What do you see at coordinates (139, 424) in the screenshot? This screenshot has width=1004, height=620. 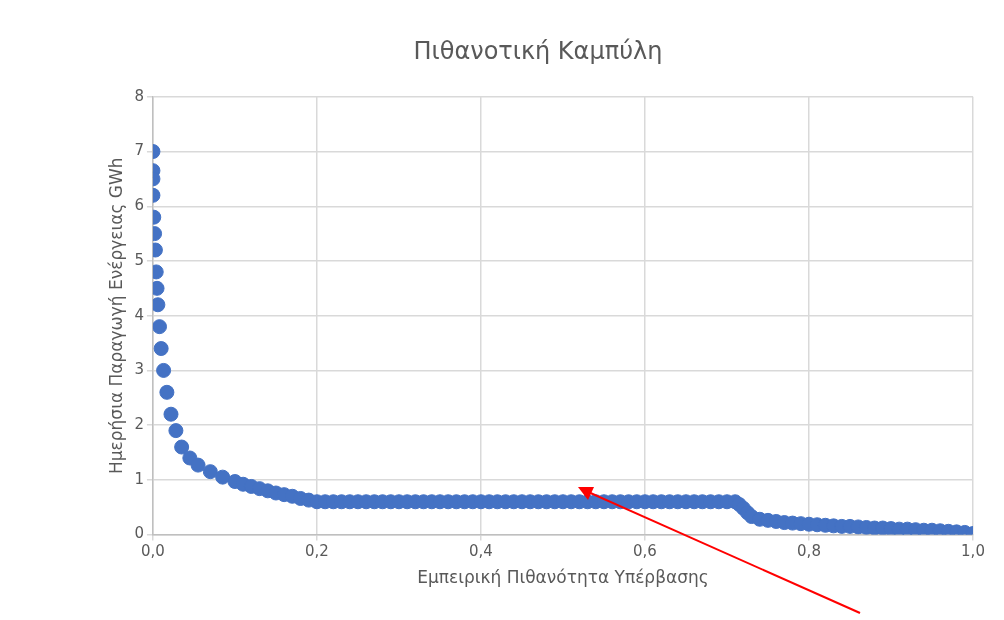 I see `y-tick-label: 2` at bounding box center [139, 424].